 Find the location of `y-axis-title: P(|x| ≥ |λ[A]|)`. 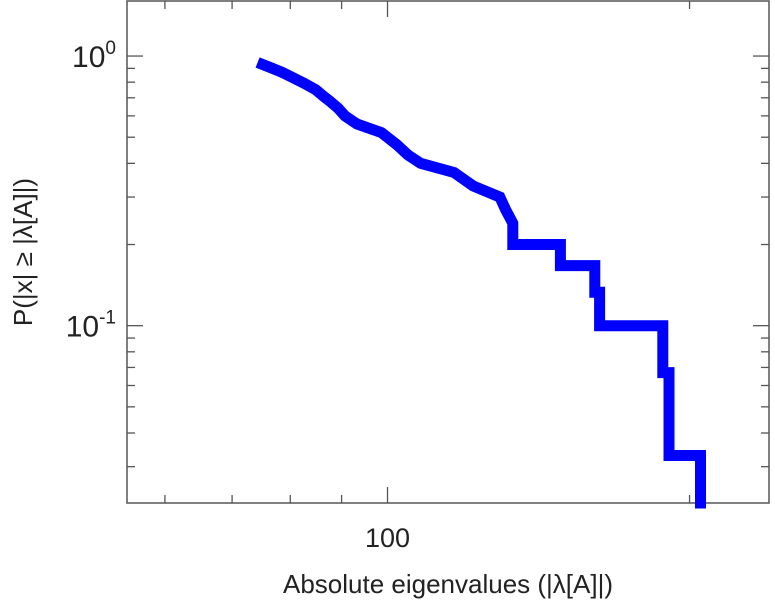

y-axis-title: P(|x| ≥ |λ[A]|) is located at coordinates (23, 252).